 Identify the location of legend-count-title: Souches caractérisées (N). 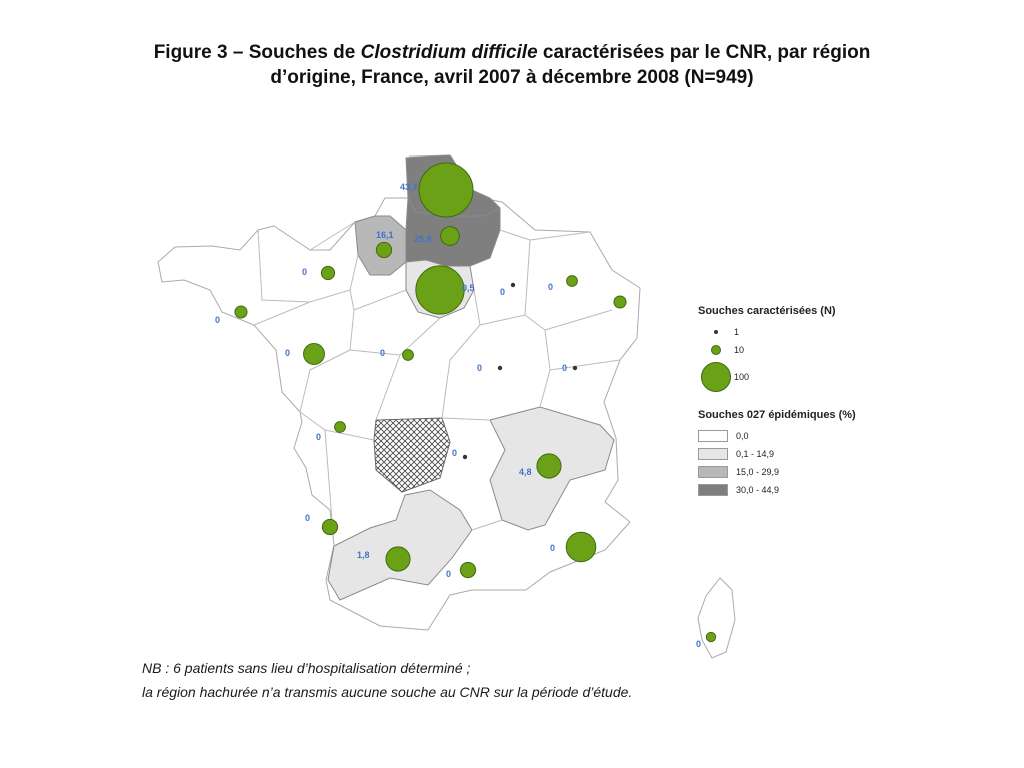
(767, 311).